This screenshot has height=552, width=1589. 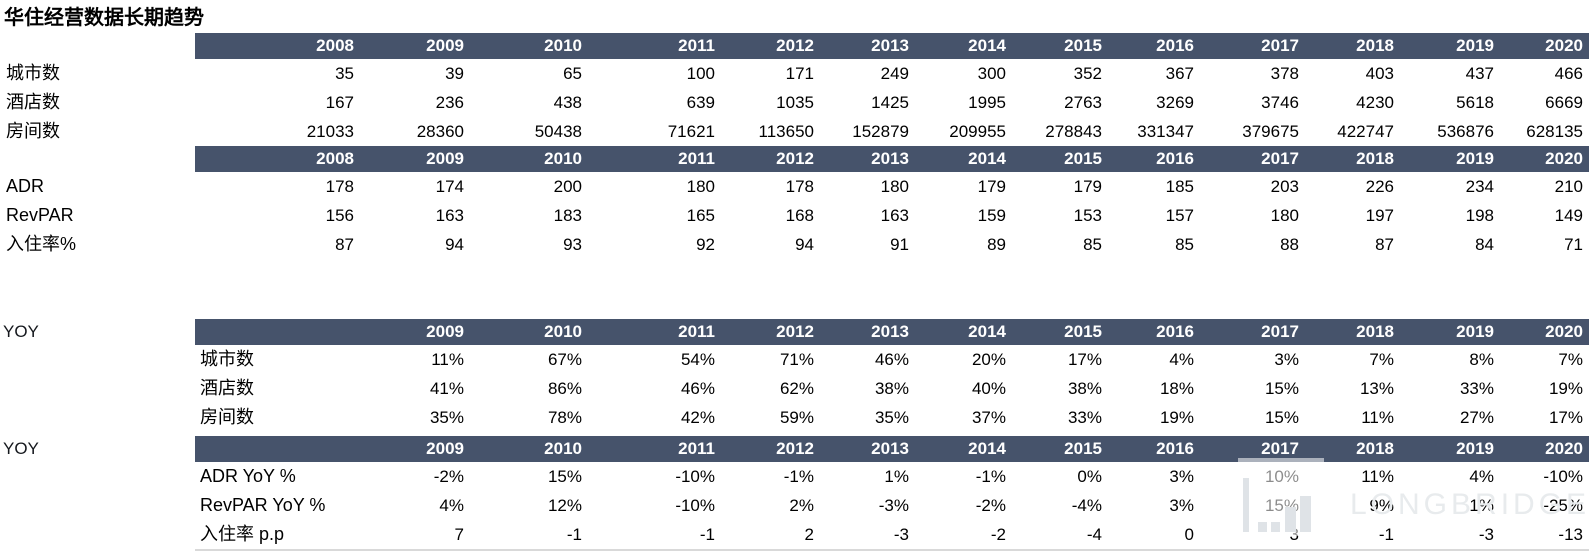 What do you see at coordinates (697, 359) in the screenshot?
I see `data-cell: 54%` at bounding box center [697, 359].